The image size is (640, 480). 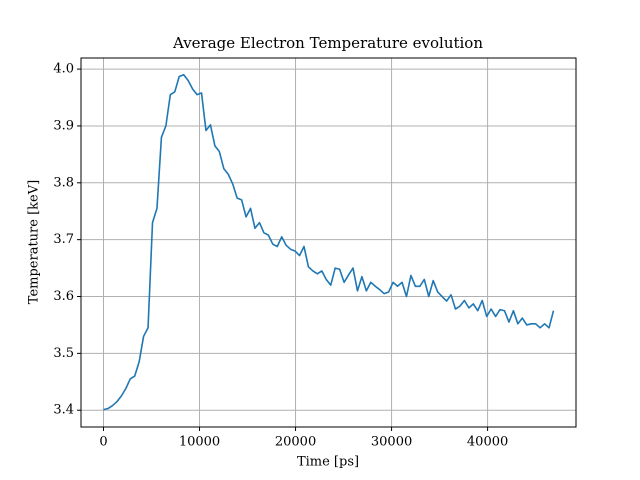 I want to click on x-axis-label: Time [ps], so click(x=328, y=462).